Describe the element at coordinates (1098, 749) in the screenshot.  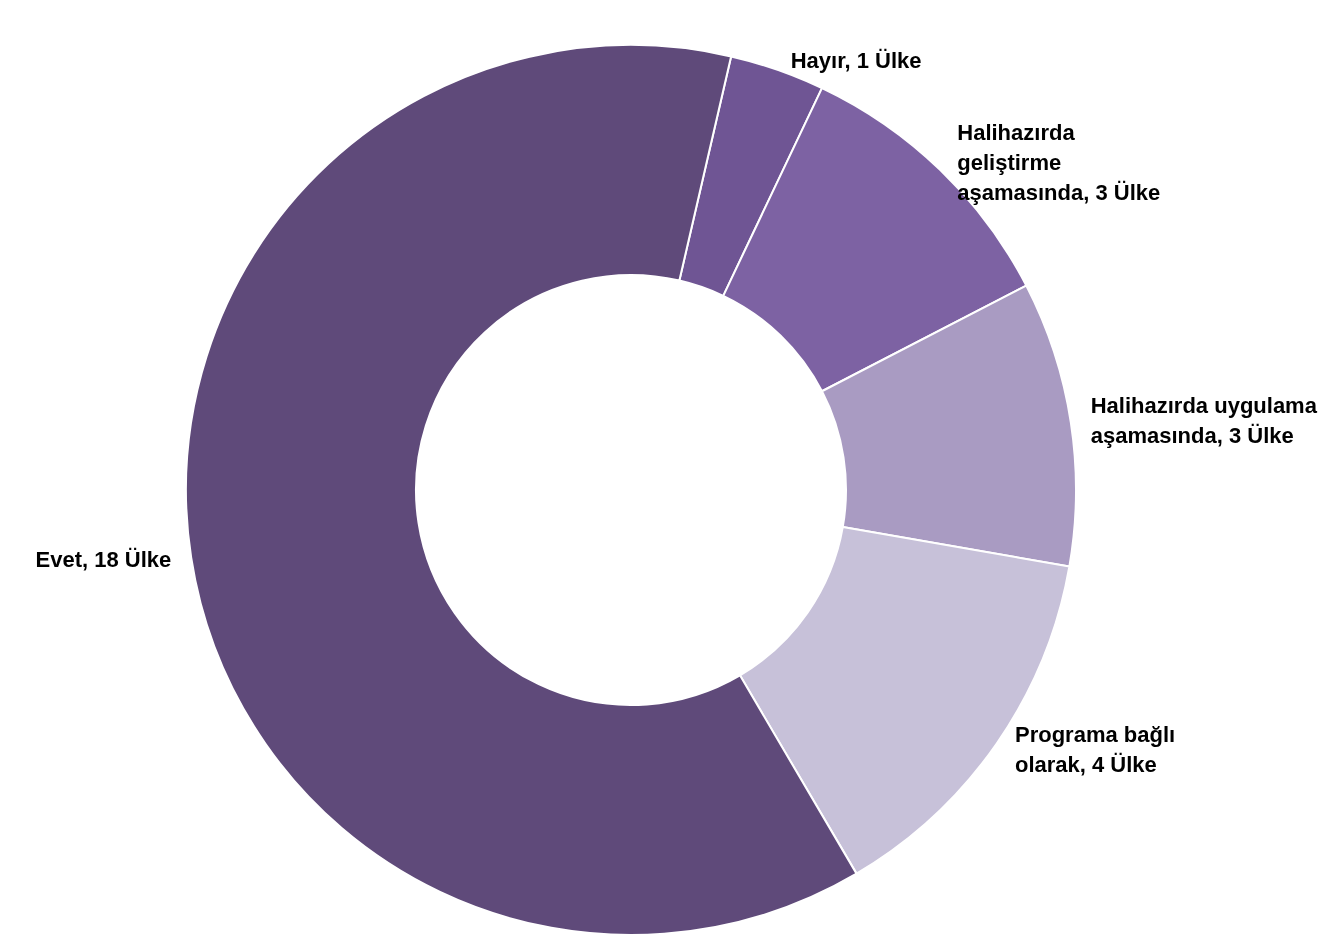
I see `slice-label: Programa bağlı olarak, 4 Ülke` at that location.